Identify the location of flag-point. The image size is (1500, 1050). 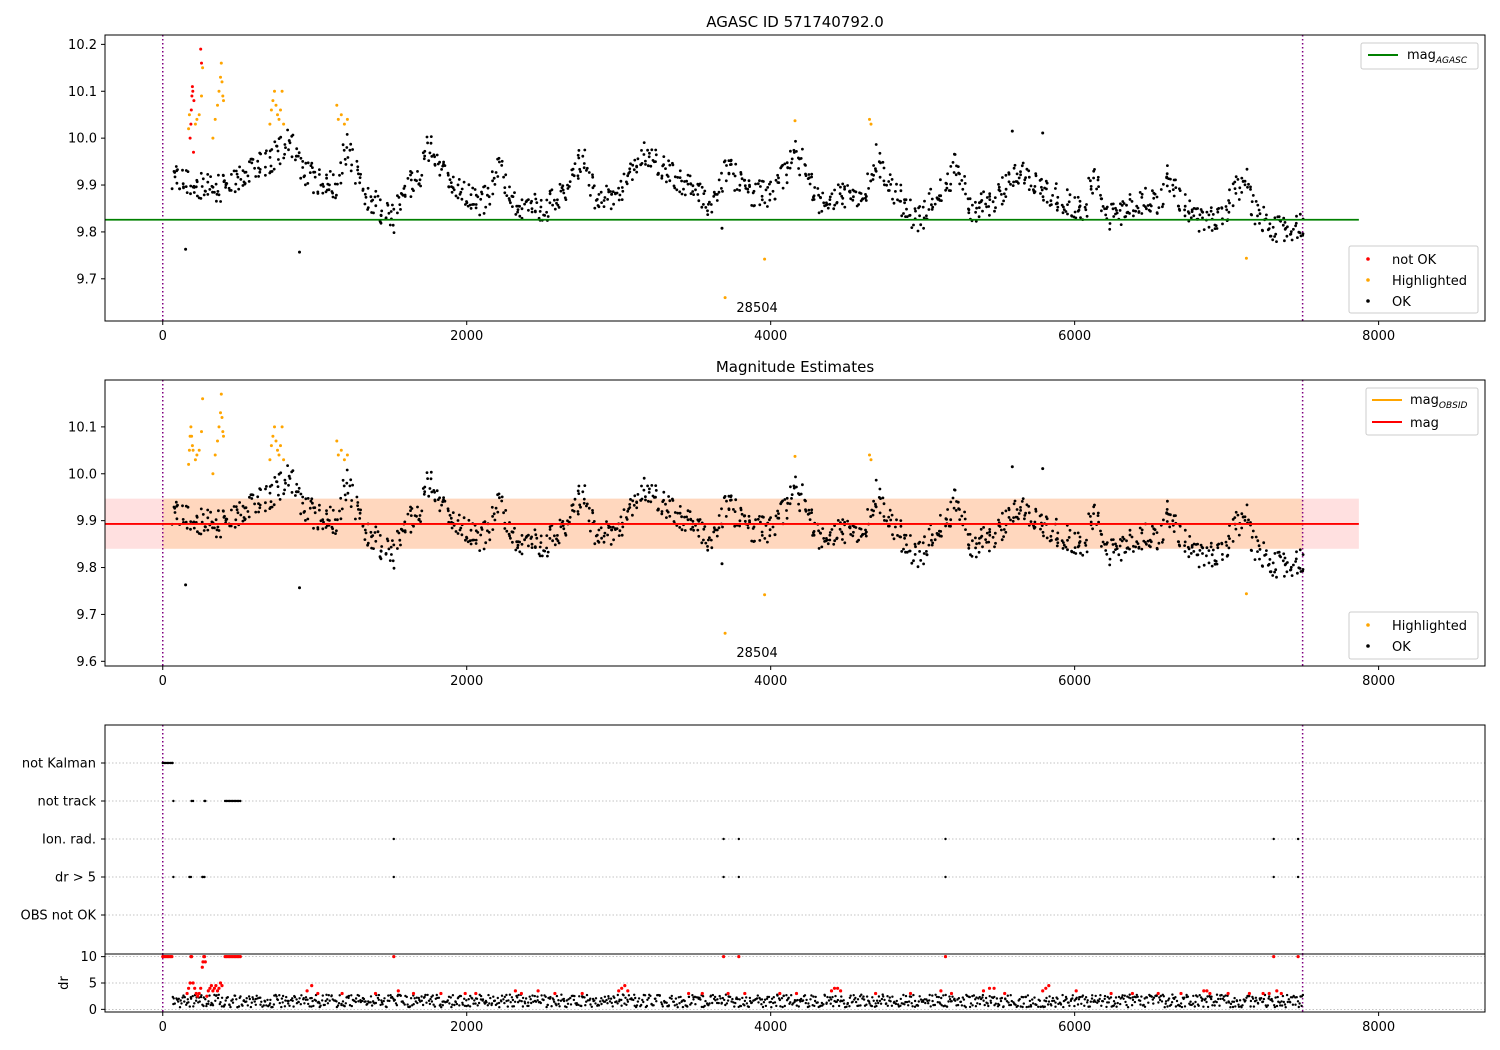
(723, 839).